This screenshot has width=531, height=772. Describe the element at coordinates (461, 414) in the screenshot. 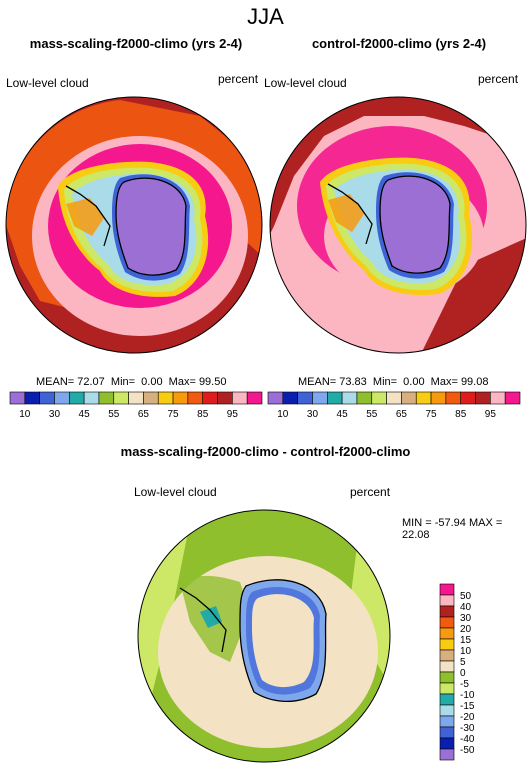

I see `colorbar-right-tick-label: 85` at that location.